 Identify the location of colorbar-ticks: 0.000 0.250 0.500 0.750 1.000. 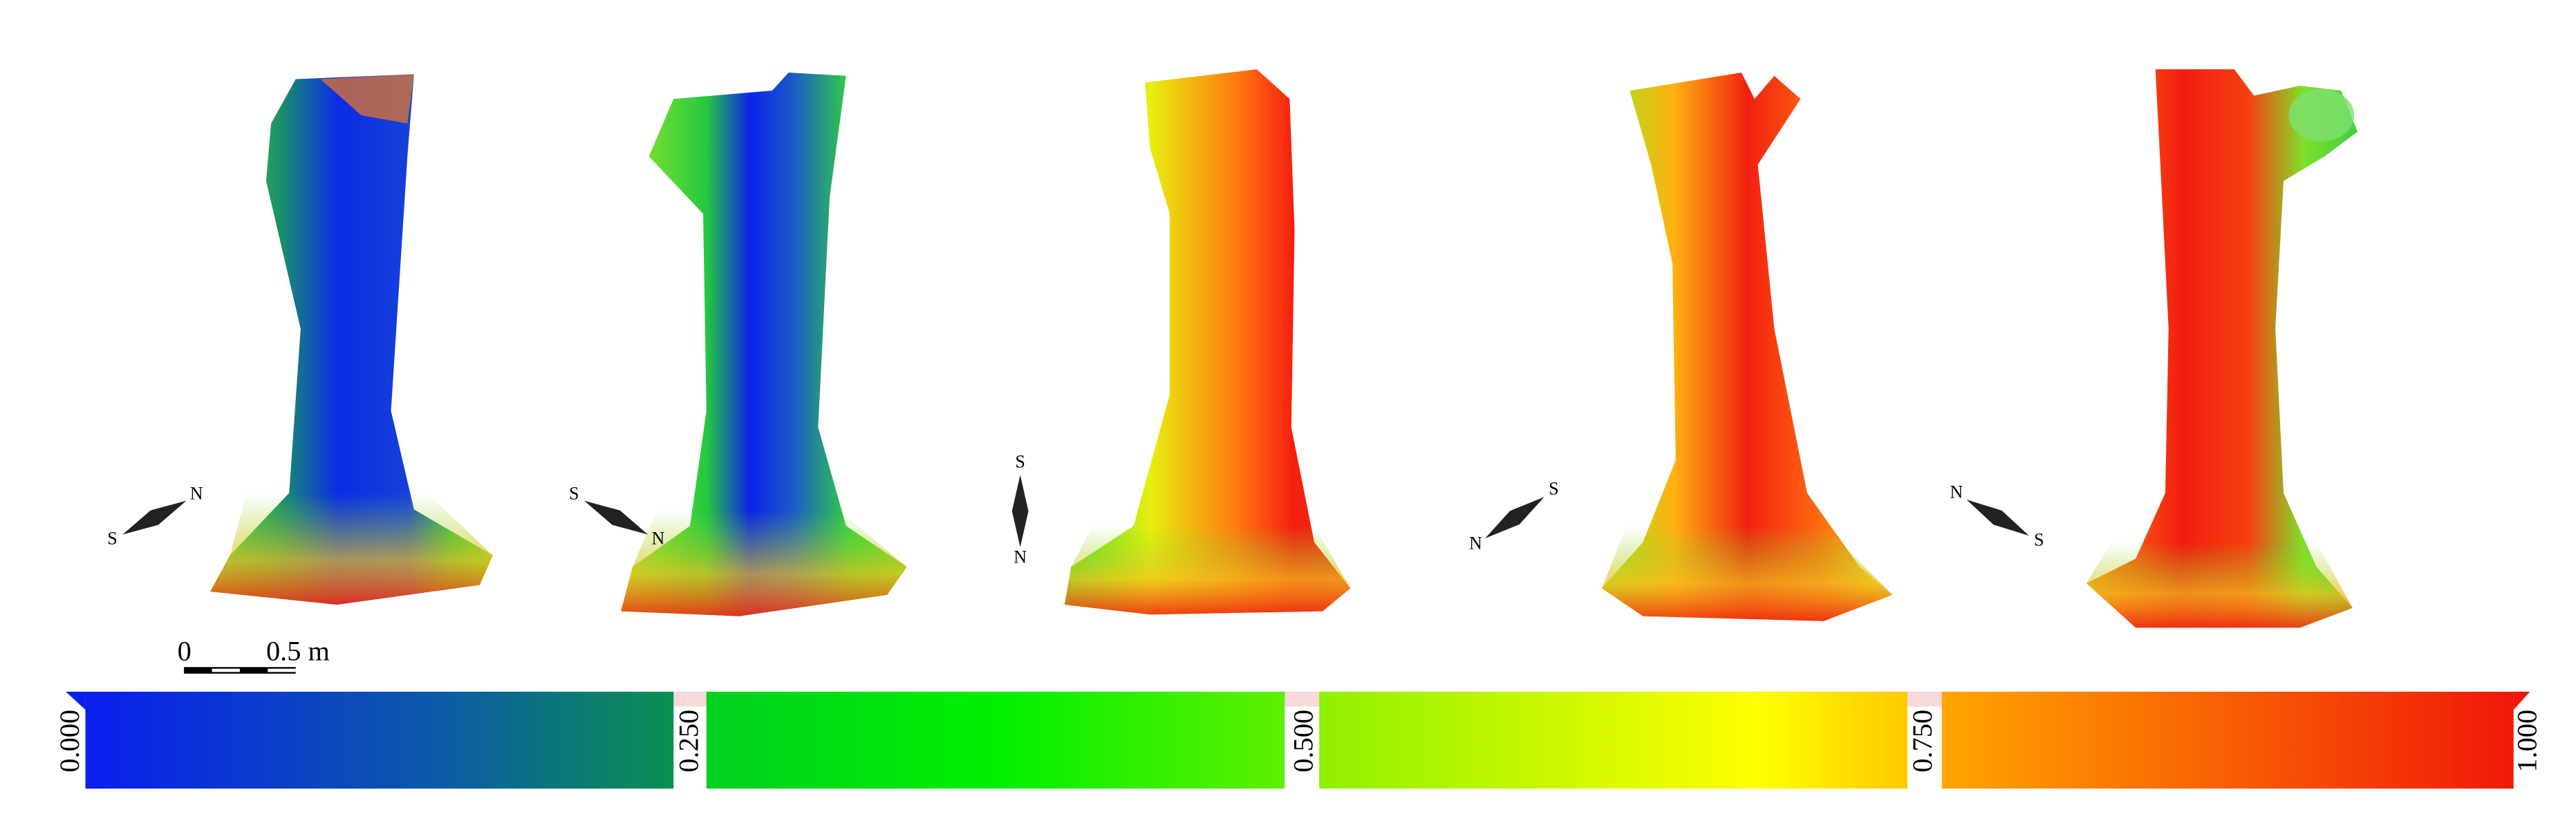
(1298, 741).